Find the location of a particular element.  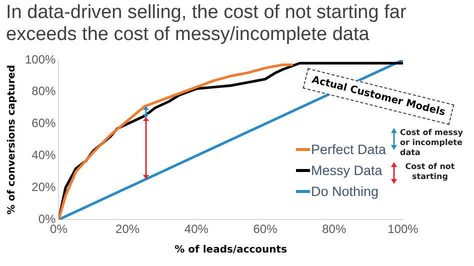

y-axis-title: % of conversions captured is located at coordinates (12, 139).